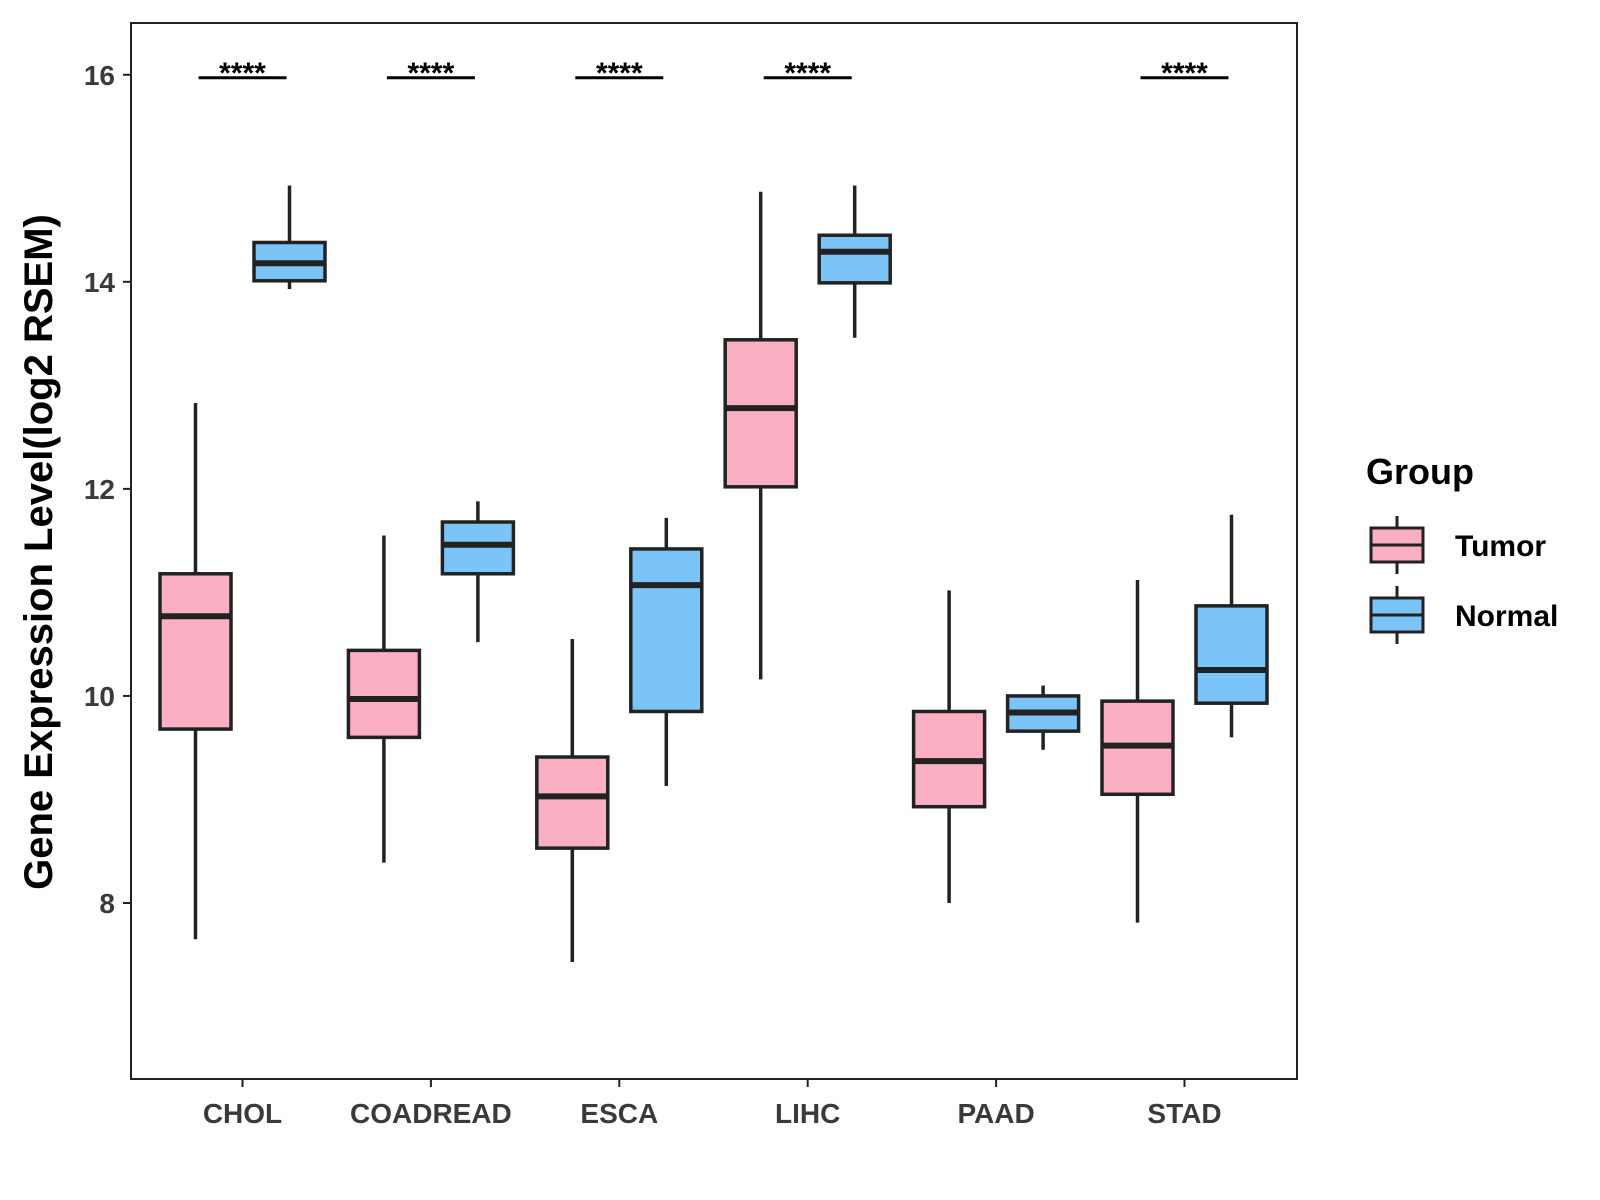 The width and height of the screenshot is (1600, 1200). What do you see at coordinates (1137, 751) in the screenshot?
I see `box-tumor-stad` at bounding box center [1137, 751].